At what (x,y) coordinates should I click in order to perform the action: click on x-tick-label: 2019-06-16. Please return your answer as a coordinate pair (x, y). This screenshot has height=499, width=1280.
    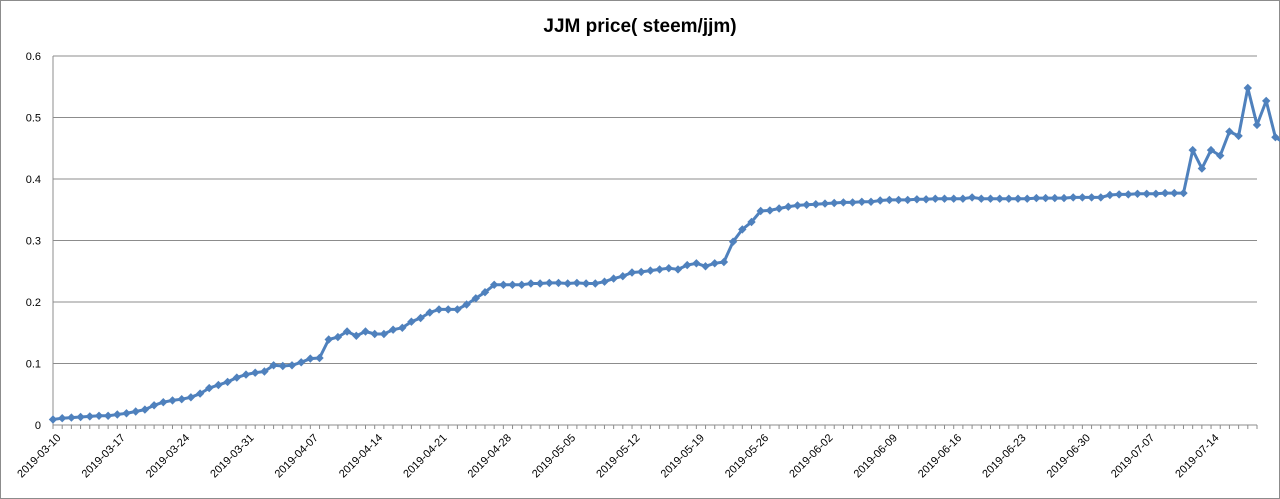
    Looking at the image, I should click on (940, 456).